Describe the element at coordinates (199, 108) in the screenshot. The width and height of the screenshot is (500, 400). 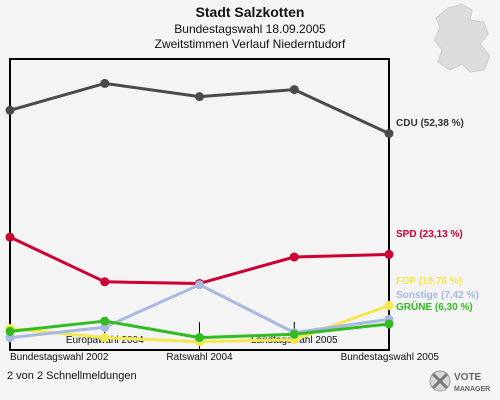
I see `series-line-cdu` at that location.